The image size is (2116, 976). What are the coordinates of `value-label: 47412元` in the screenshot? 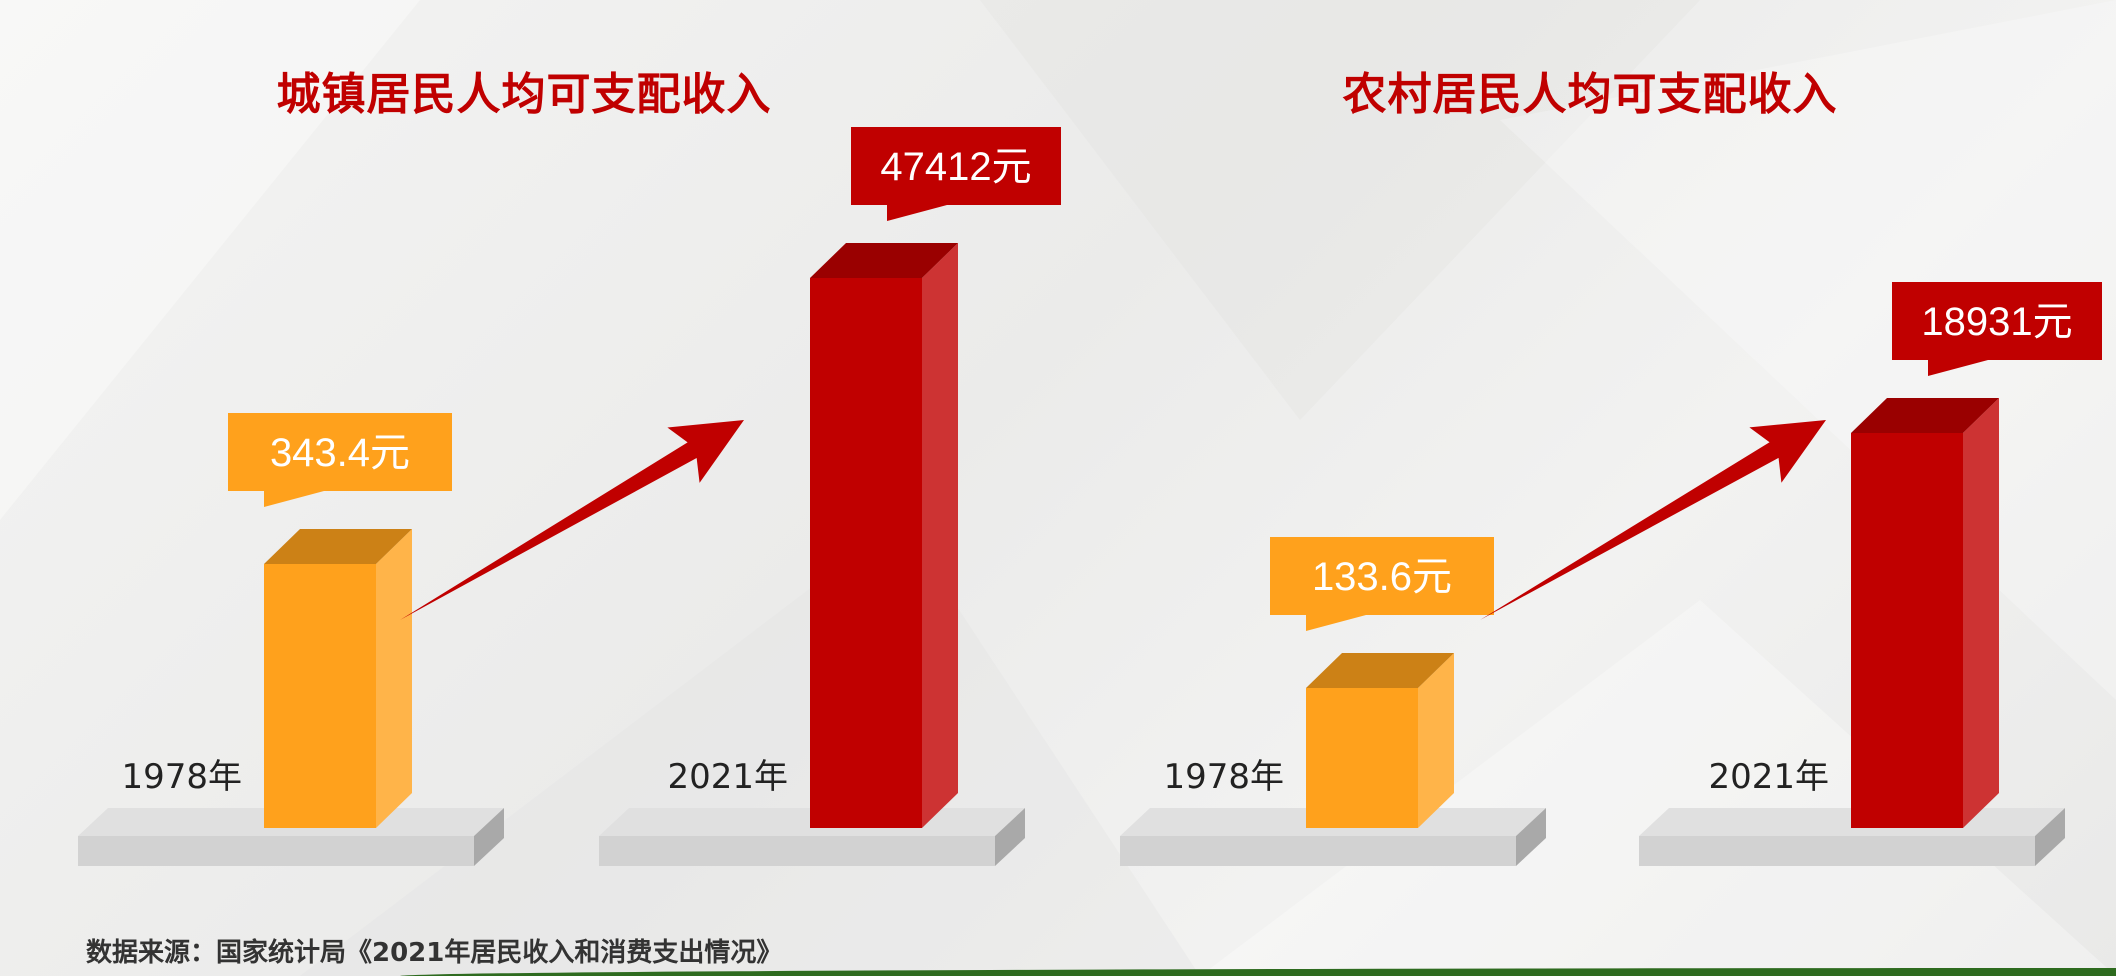 It's located at (955, 167).